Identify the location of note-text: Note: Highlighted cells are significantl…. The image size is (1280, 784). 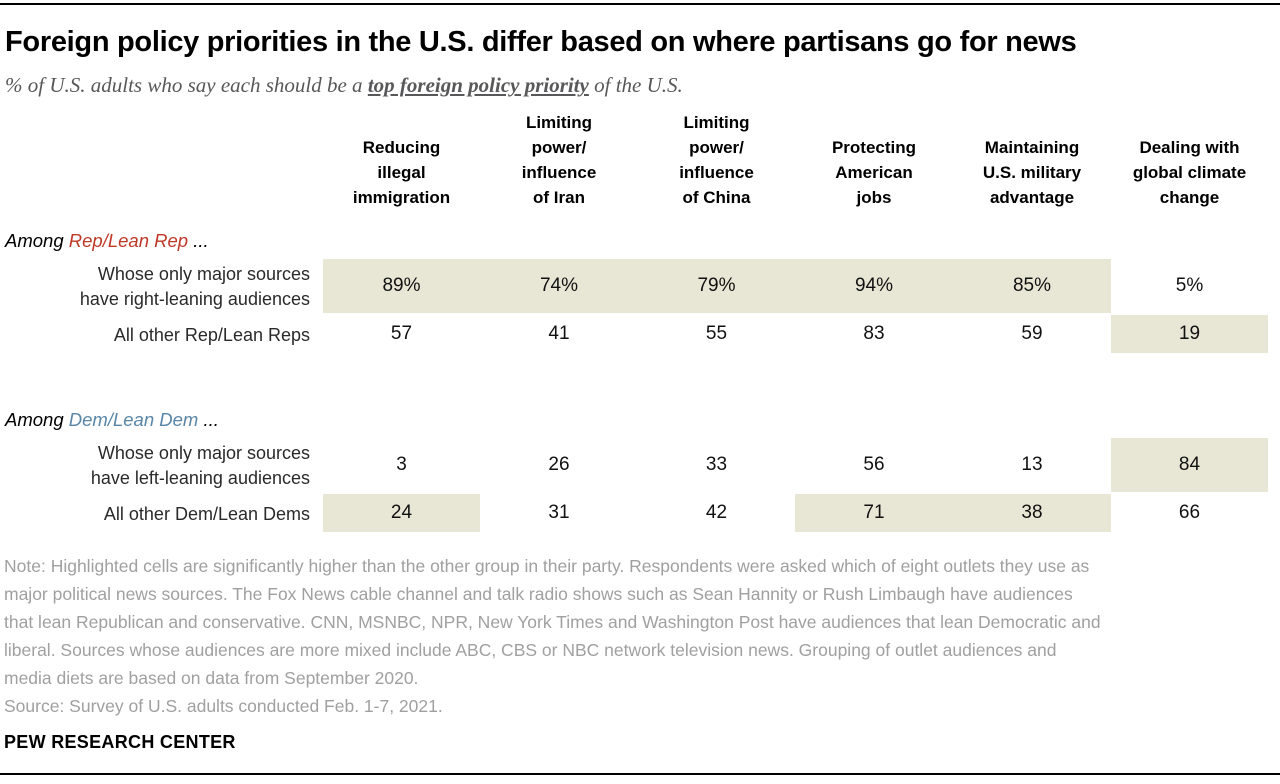
(552, 622).